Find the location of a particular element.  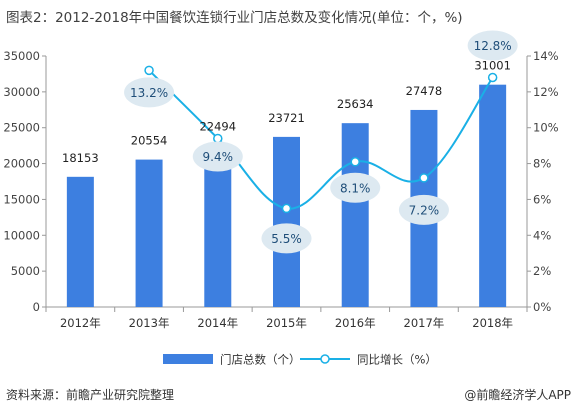

bar-value-label: 25634 is located at coordinates (355, 104).